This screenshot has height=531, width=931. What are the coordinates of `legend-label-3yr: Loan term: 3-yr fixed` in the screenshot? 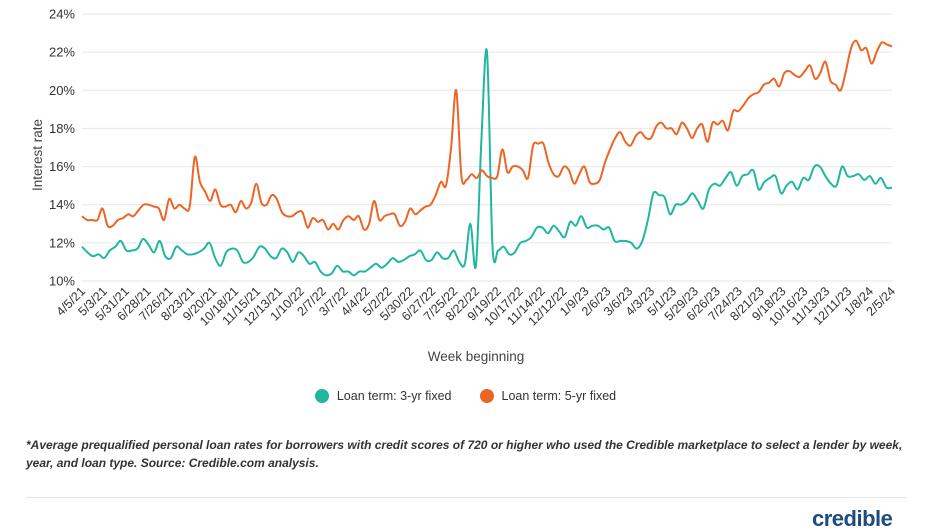 It's located at (394, 396).